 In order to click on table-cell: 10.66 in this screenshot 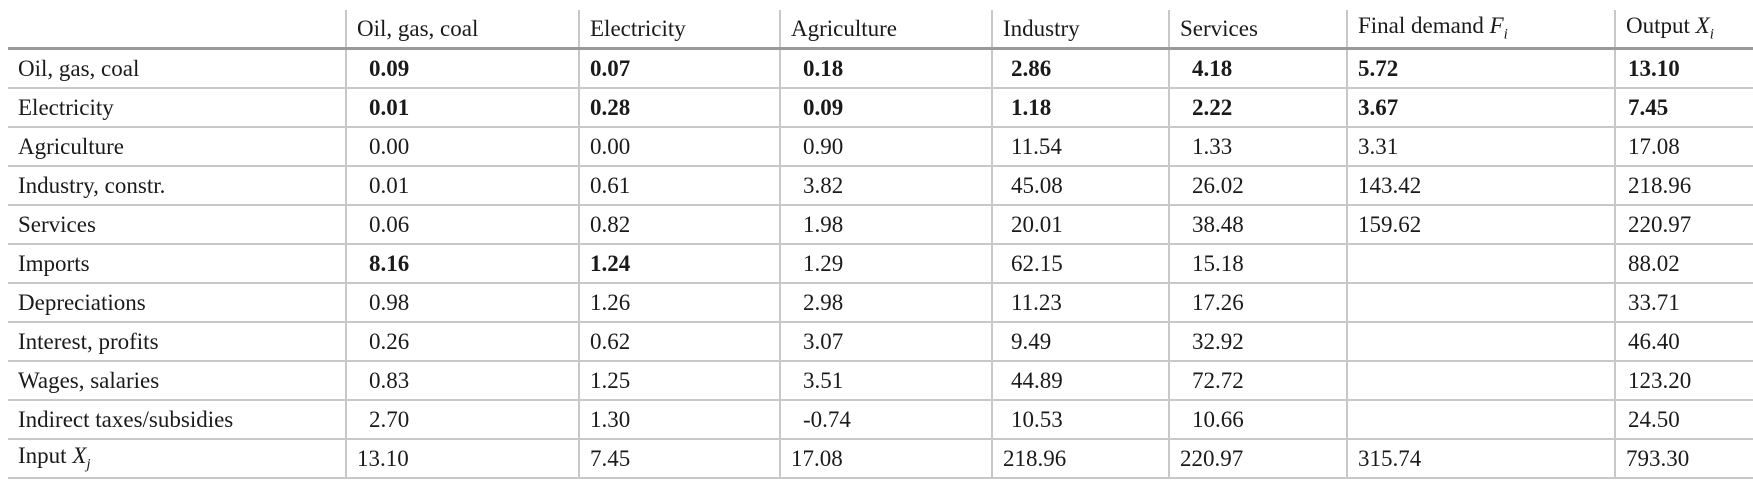, I will do `click(1257, 420)`.